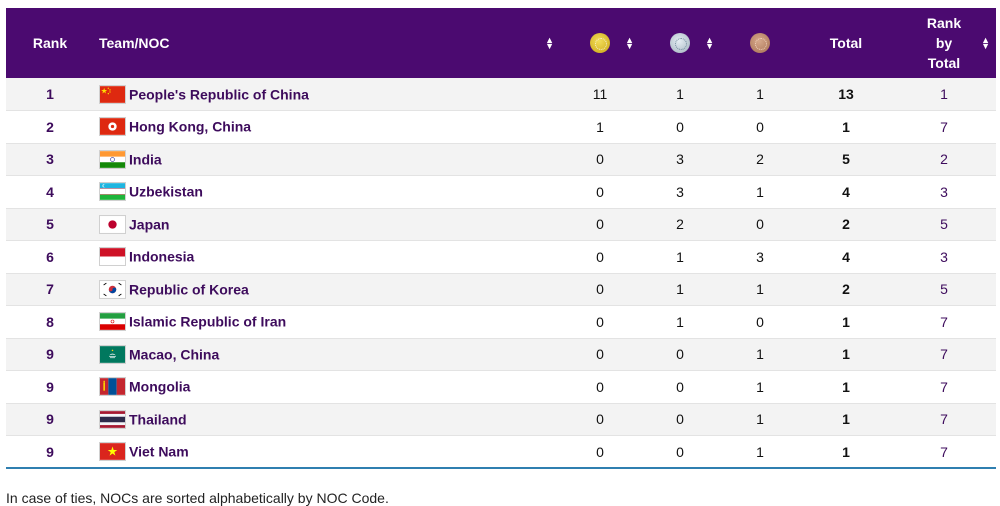 The width and height of the screenshot is (1000, 506). I want to click on viet-nam-flag-icon, so click(112, 451).